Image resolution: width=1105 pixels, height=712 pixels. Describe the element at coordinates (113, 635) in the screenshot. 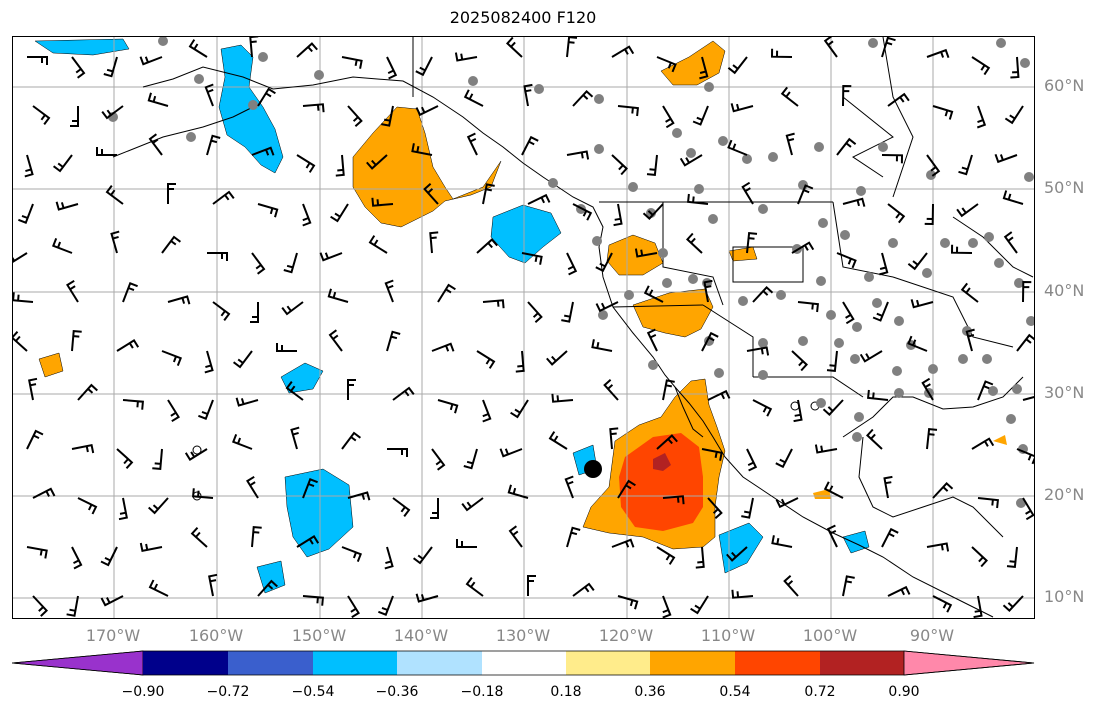

I see `lon-label-170w: 170°W` at that location.